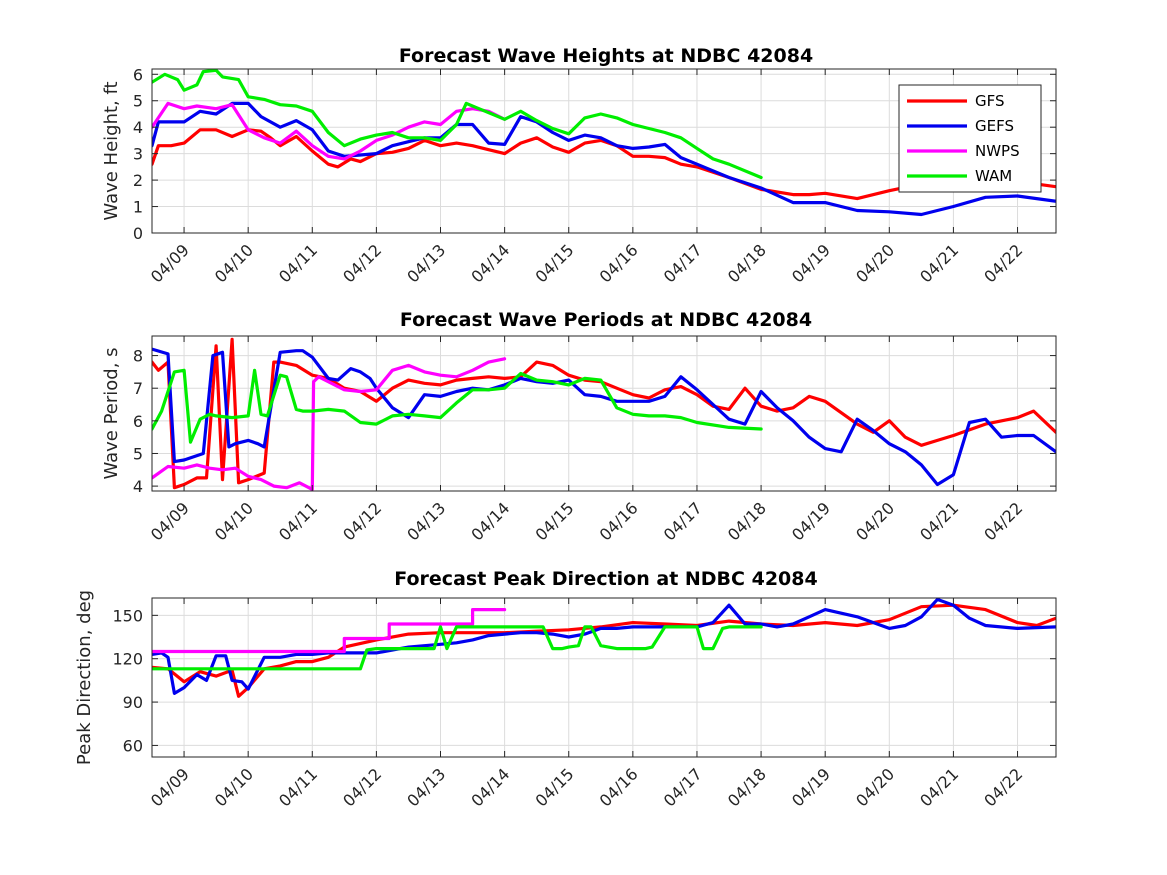 The image size is (1167, 875). I want to click on legend: GFS GEFS NWPS WAM, so click(970, 138).